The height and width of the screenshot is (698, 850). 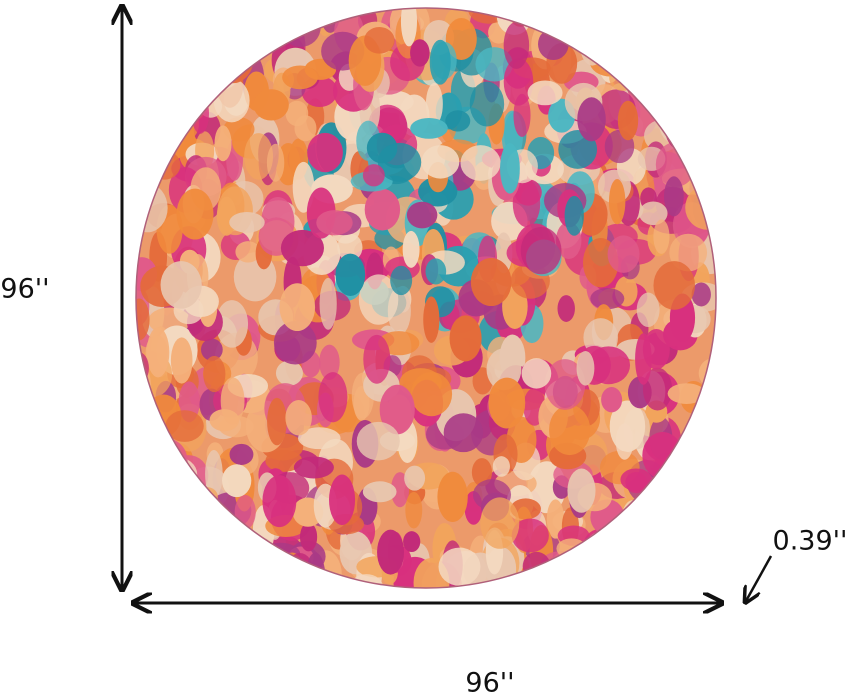 What do you see at coordinates (810, 541) in the screenshot?
I see `thickness-label: 0.39''` at bounding box center [810, 541].